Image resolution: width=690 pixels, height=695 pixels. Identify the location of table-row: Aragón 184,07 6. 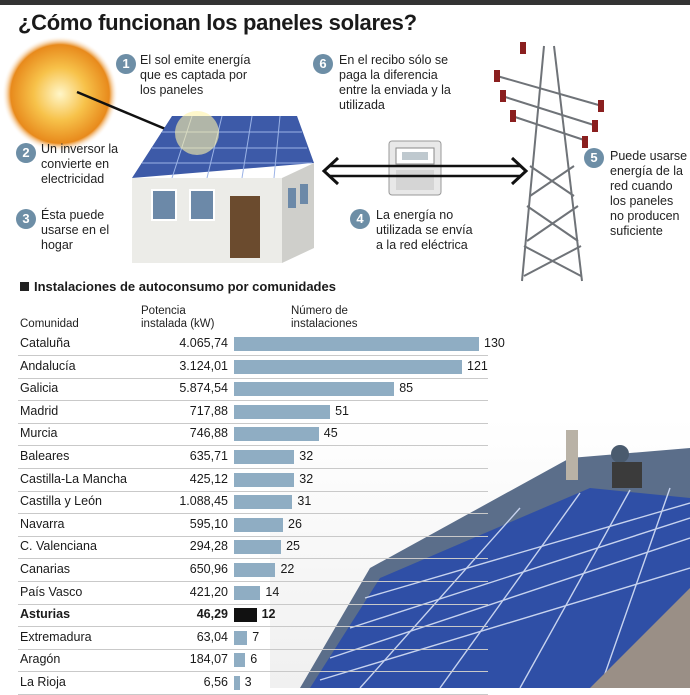
(253, 661).